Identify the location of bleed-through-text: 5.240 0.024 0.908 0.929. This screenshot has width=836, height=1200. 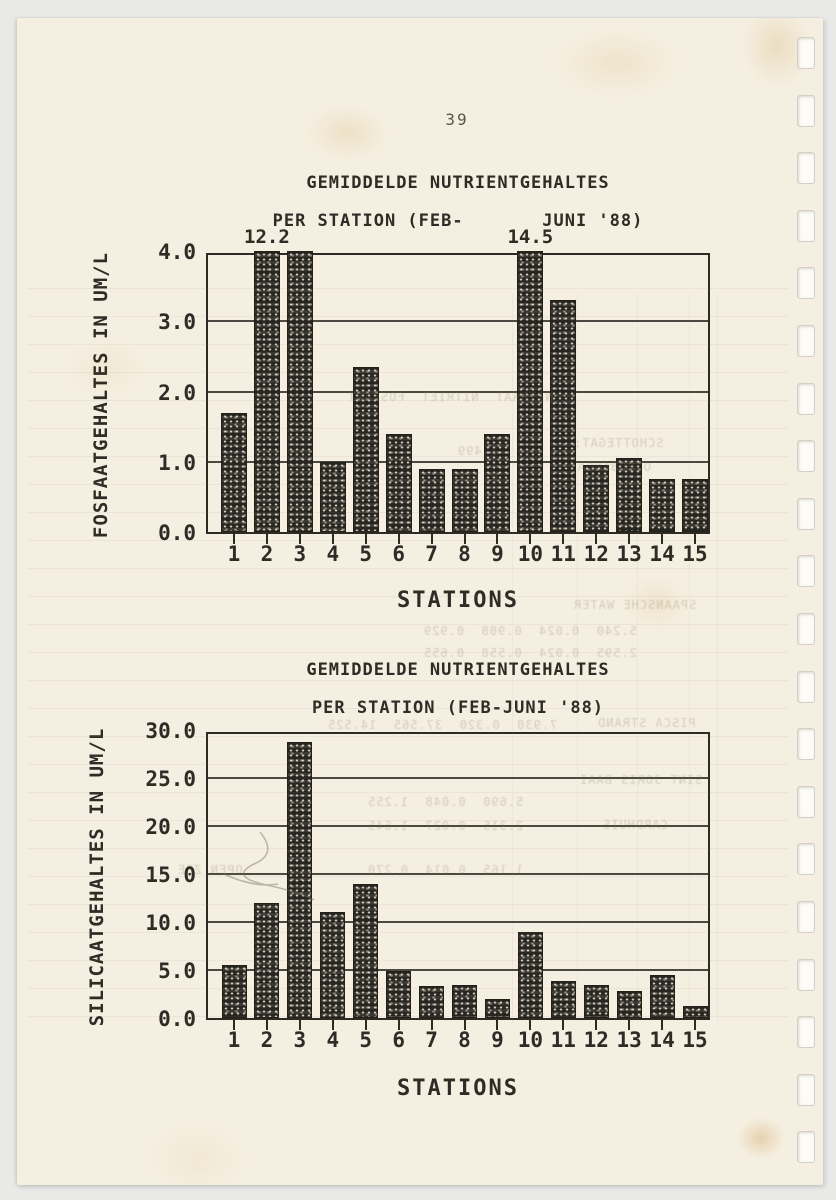
(530, 631).